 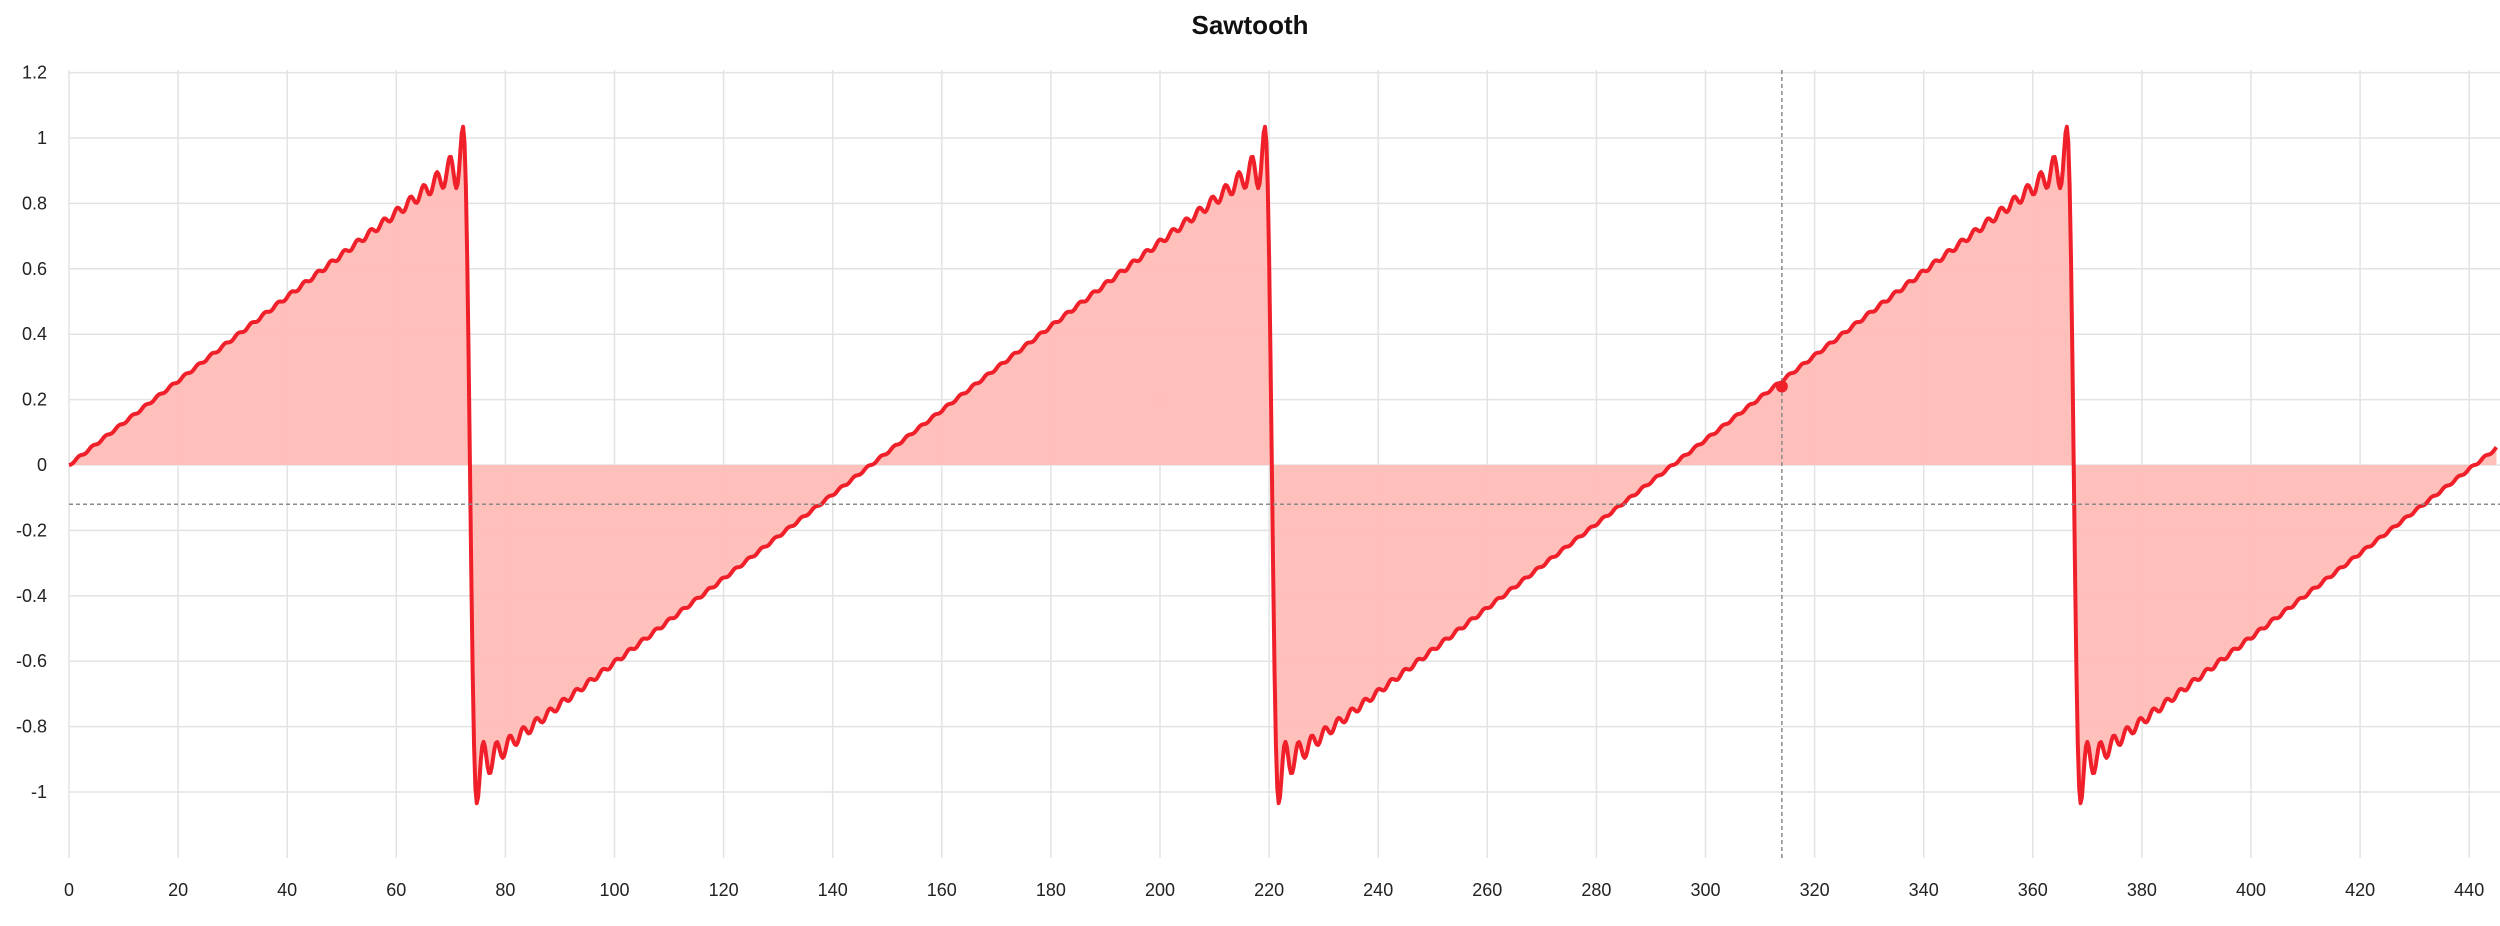 What do you see at coordinates (1160, 890) in the screenshot?
I see `x-tick-label: 200` at bounding box center [1160, 890].